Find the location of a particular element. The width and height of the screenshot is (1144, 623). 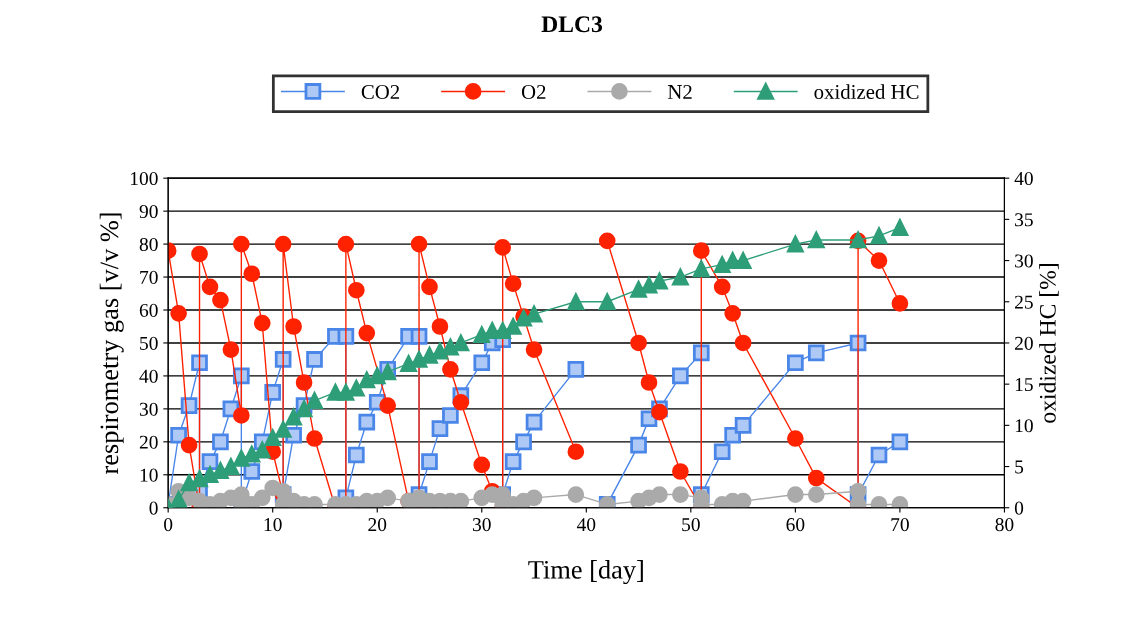

x-tick-label: 30 is located at coordinates (481, 525).